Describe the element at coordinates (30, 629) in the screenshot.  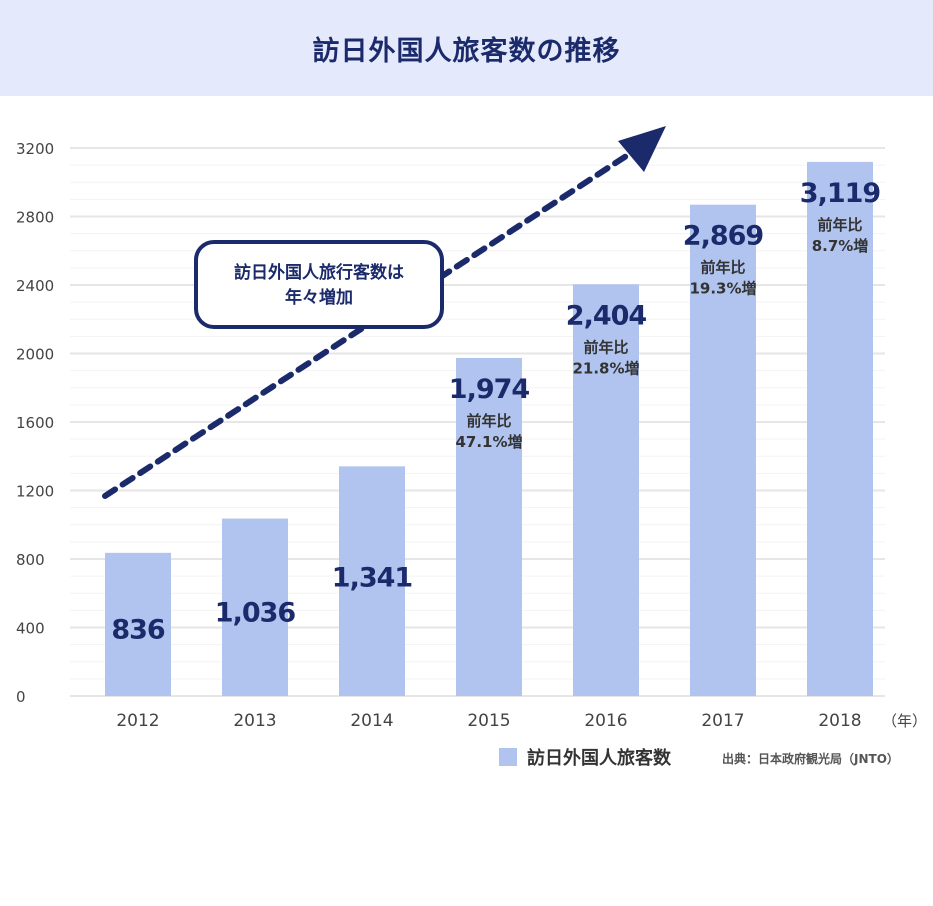
I see `y-tick-label: 400` at that location.